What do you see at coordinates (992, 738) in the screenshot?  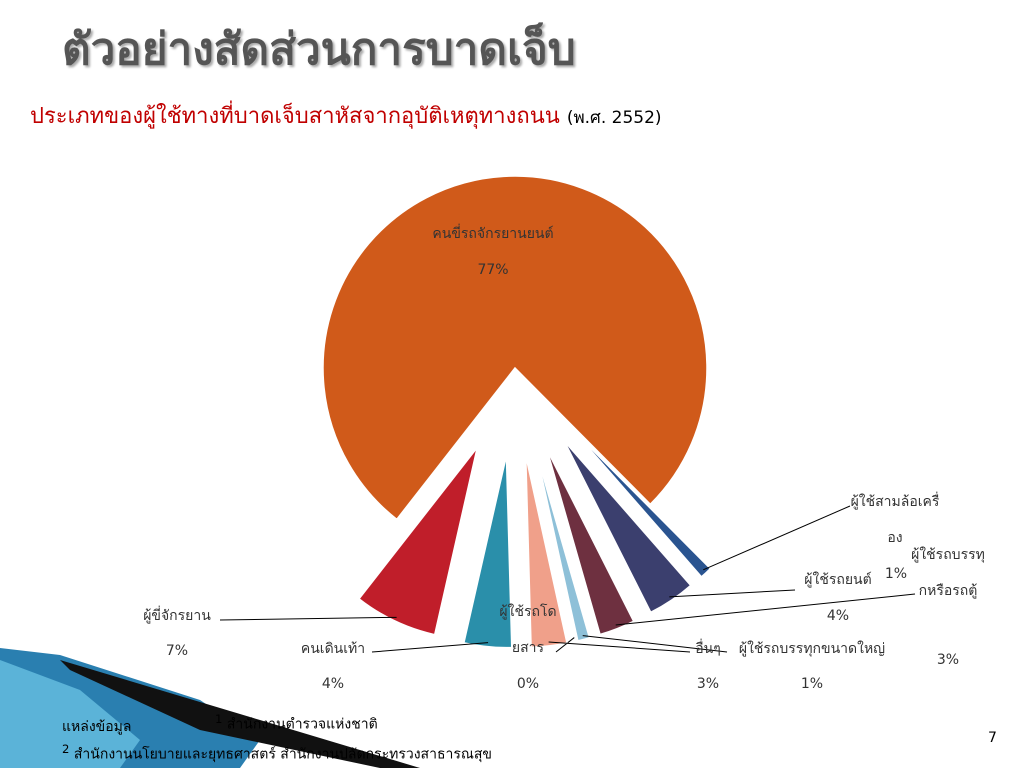 I see `page-number: 7` at bounding box center [992, 738].